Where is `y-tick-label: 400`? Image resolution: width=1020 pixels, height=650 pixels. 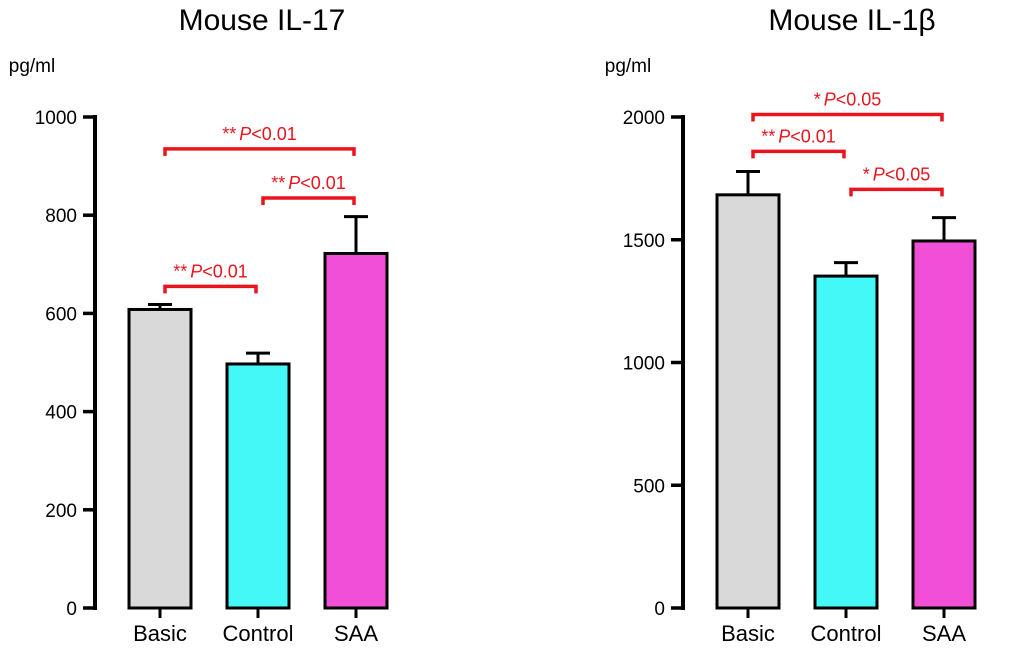
y-tick-label: 400 is located at coordinates (61, 413).